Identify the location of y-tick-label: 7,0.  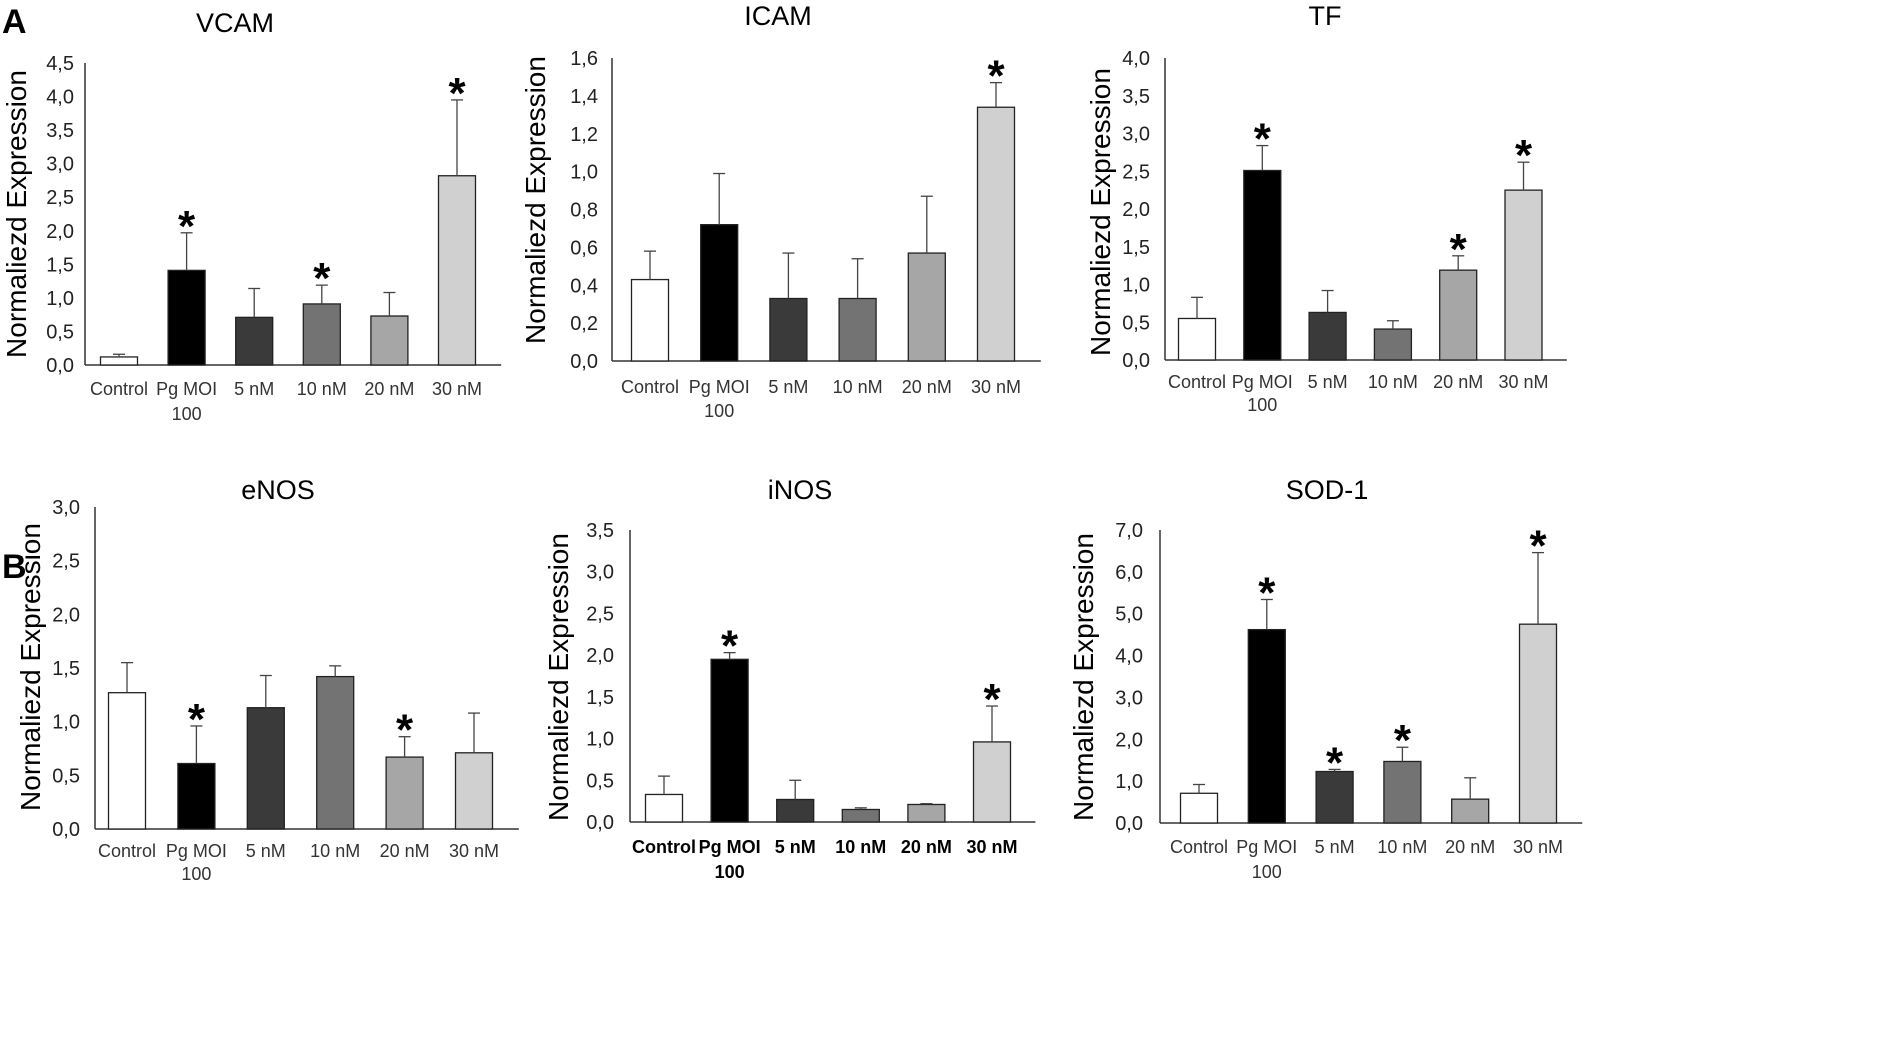
(1129, 531).